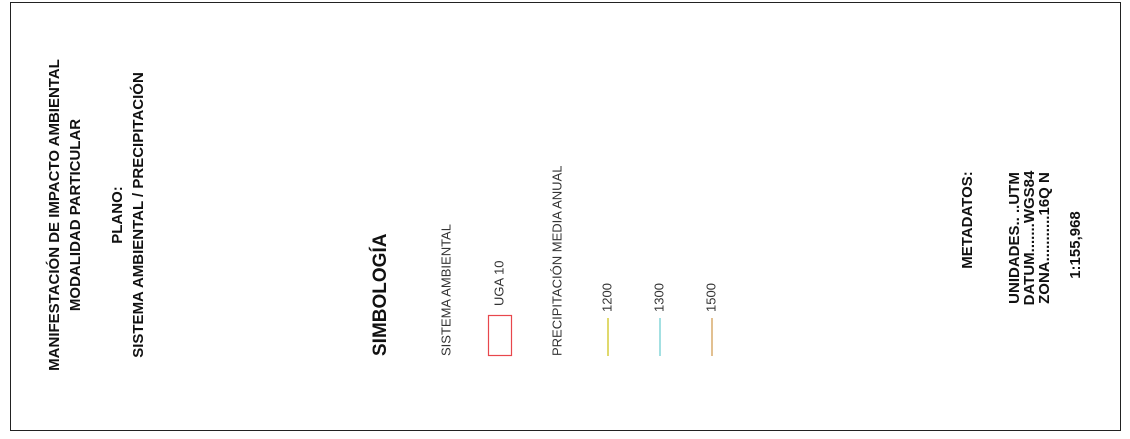 The image size is (1130, 439). Describe the element at coordinates (710, 297) in the screenshot. I see `legend-item: 1500` at that location.